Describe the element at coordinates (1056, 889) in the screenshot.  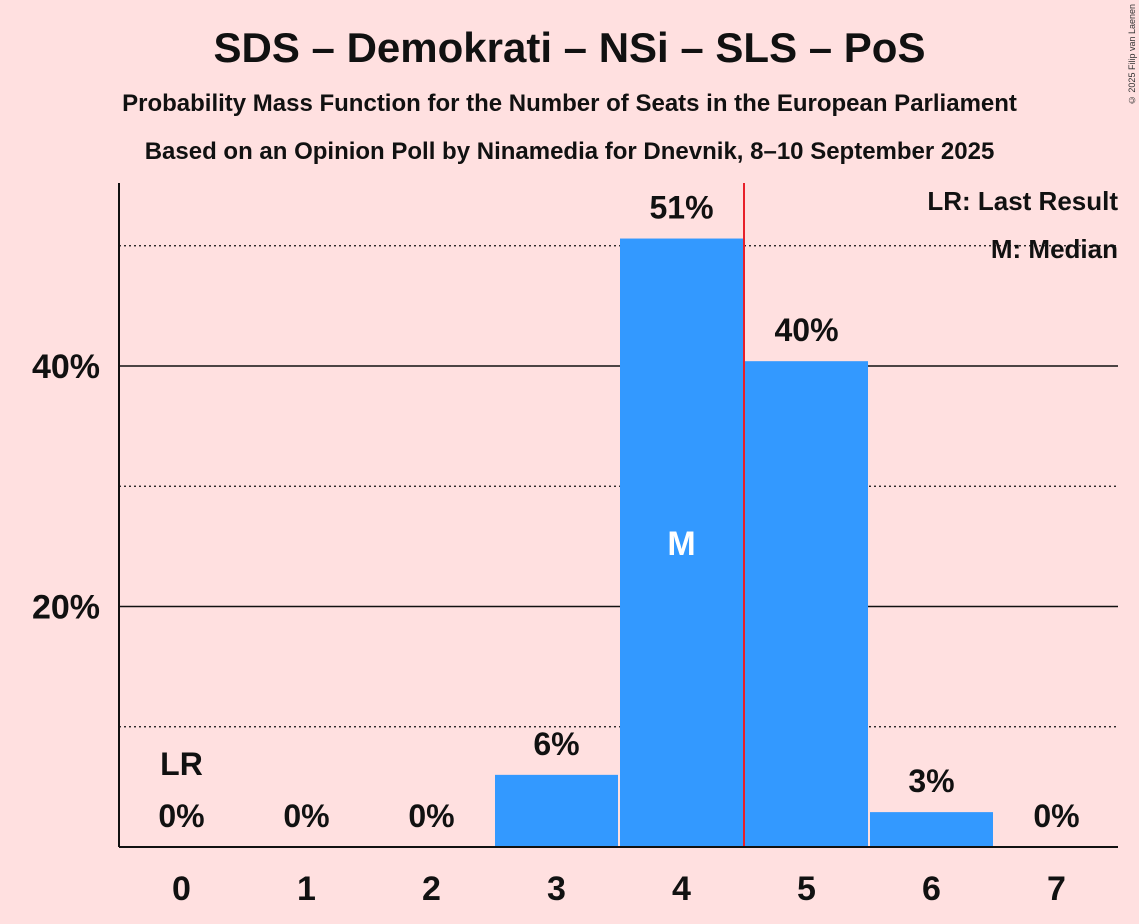
I see `x-tick-label: 7` at that location.